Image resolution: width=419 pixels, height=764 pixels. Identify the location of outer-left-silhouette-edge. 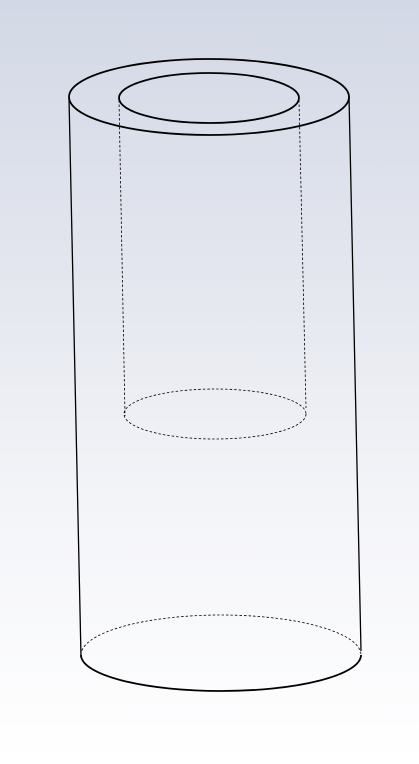
(75, 377).